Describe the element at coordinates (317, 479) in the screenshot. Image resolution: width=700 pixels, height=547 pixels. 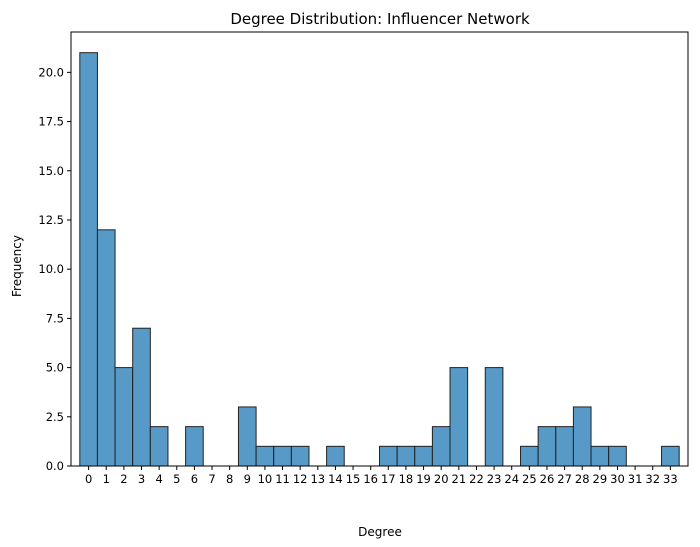
I see `x-tick-label: 13` at that location.